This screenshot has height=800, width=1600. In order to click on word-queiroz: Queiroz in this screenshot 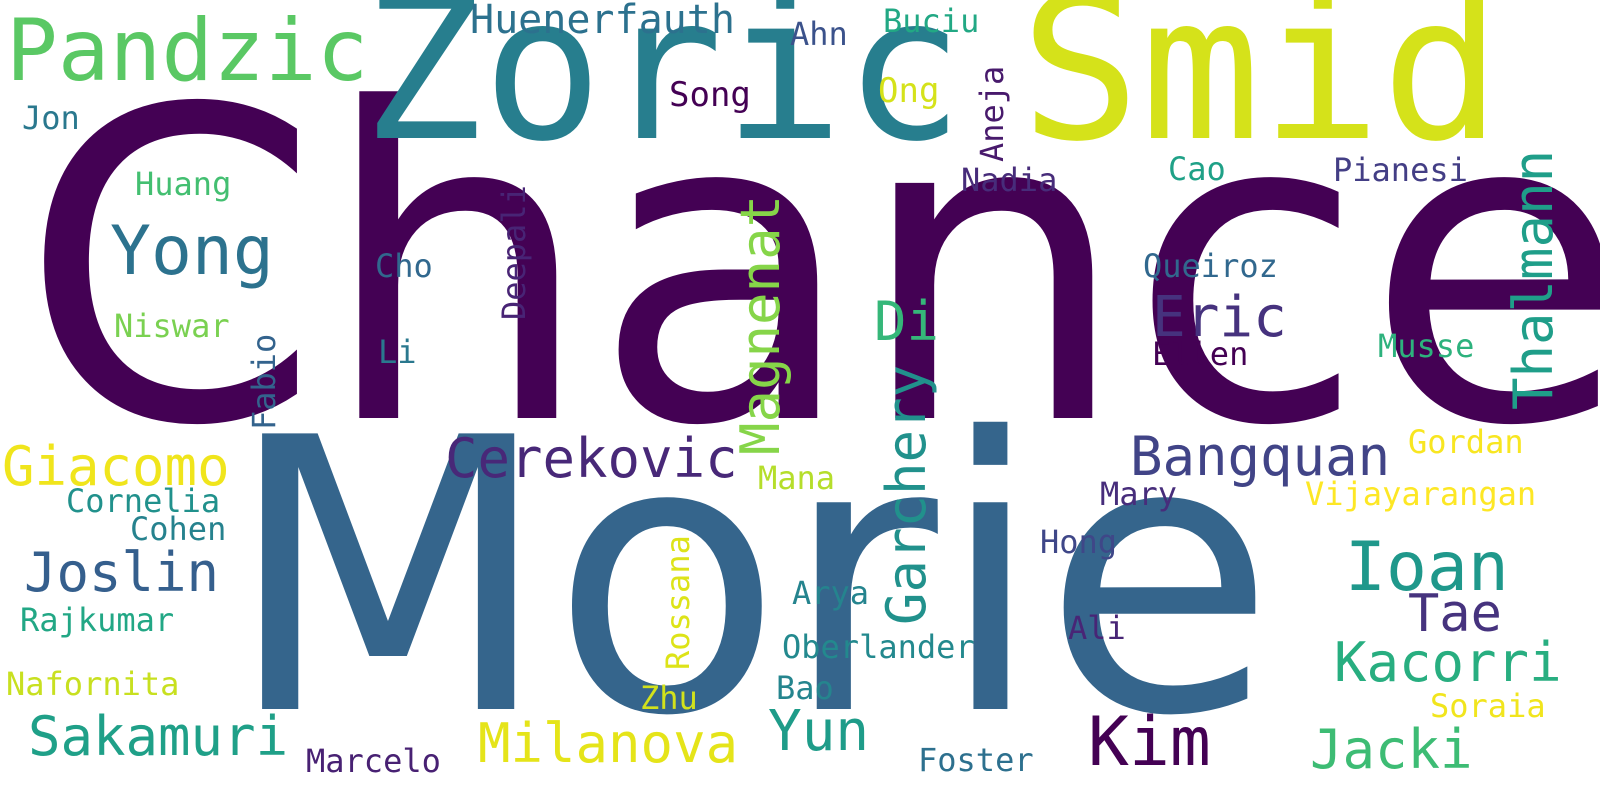, I will do `click(1210, 266)`.